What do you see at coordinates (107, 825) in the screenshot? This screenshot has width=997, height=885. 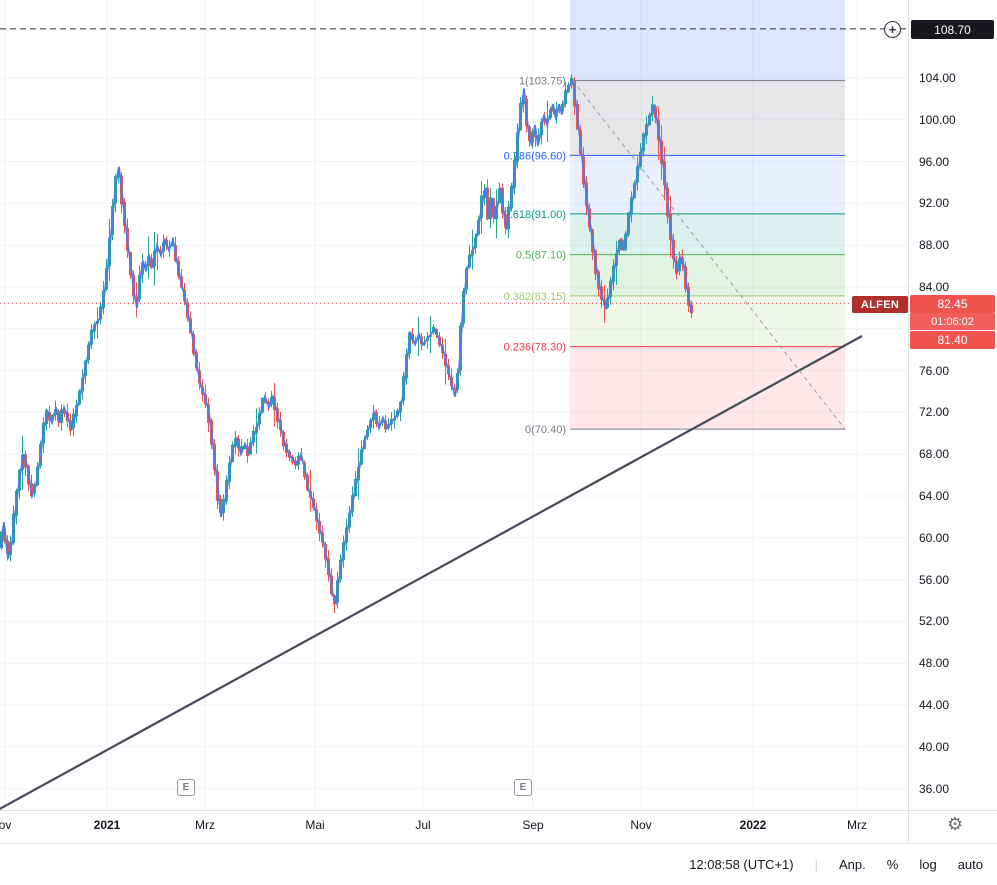 I see `time-axis-label: 2021` at bounding box center [107, 825].